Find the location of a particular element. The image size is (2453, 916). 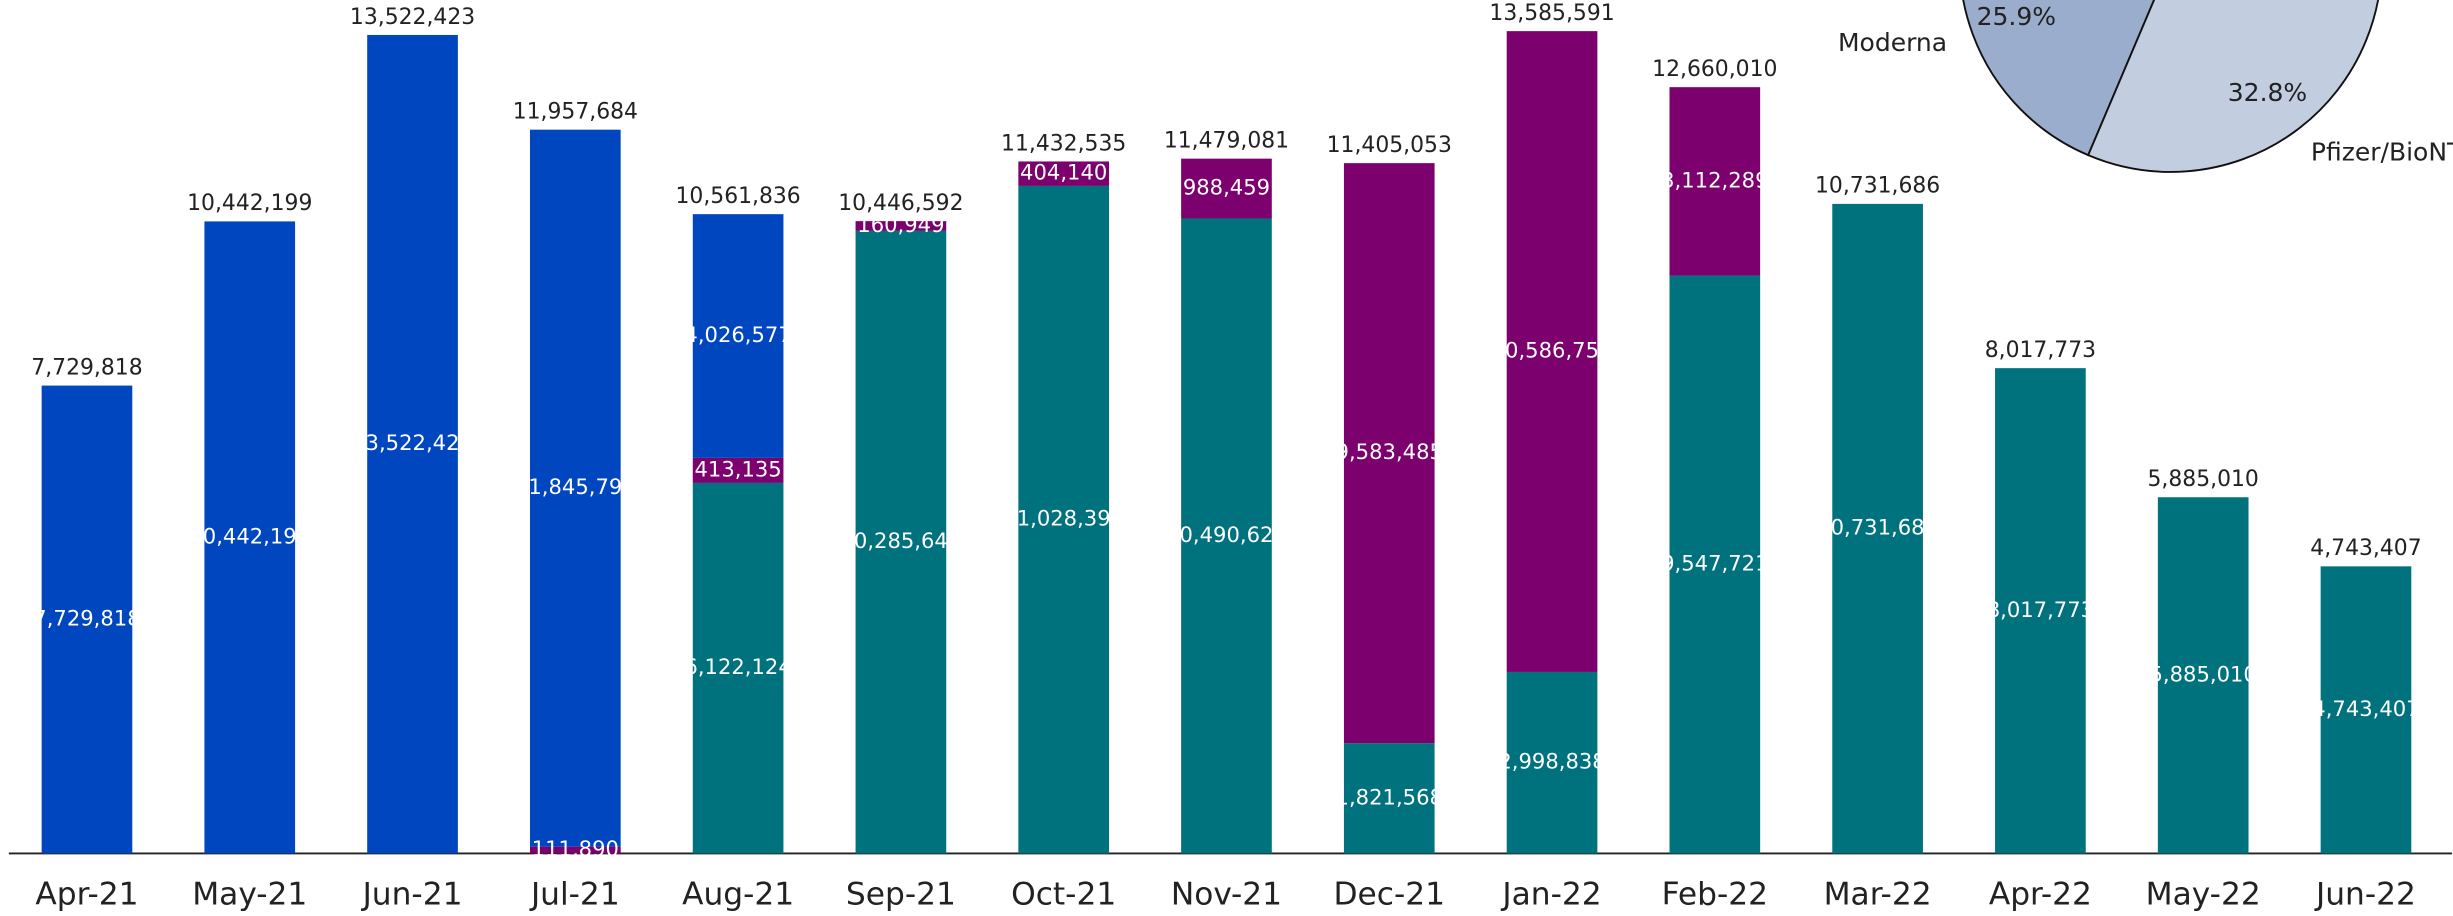

x-tick-label: Nov-21 is located at coordinates (1226, 895).